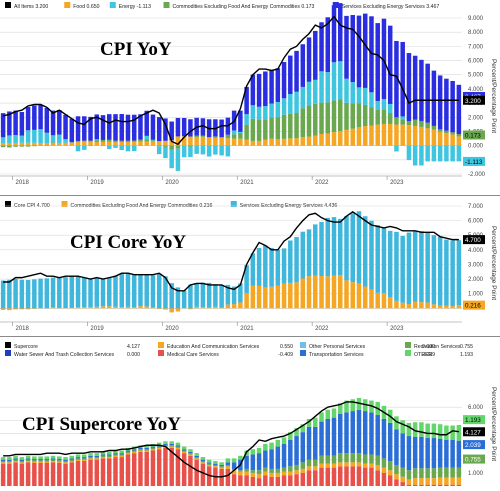 The width and height of the screenshot is (500, 491). What do you see at coordinates (101, 424) in the screenshot?
I see `chart-title: CPI Supercore YoY` at bounding box center [101, 424].